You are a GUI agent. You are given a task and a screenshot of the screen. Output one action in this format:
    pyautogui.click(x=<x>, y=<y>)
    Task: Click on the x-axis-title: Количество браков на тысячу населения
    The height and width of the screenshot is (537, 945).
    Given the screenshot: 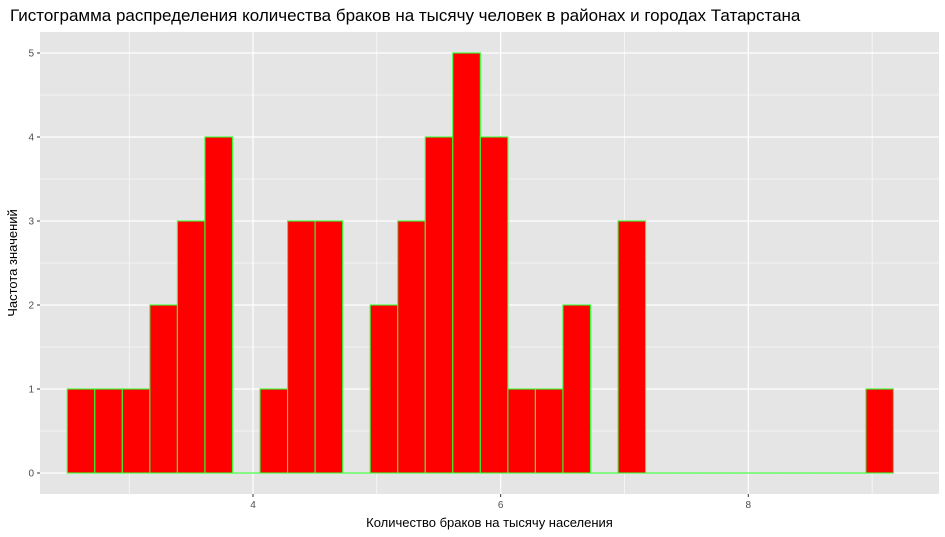 What is the action you would take?
    pyautogui.click(x=489, y=522)
    